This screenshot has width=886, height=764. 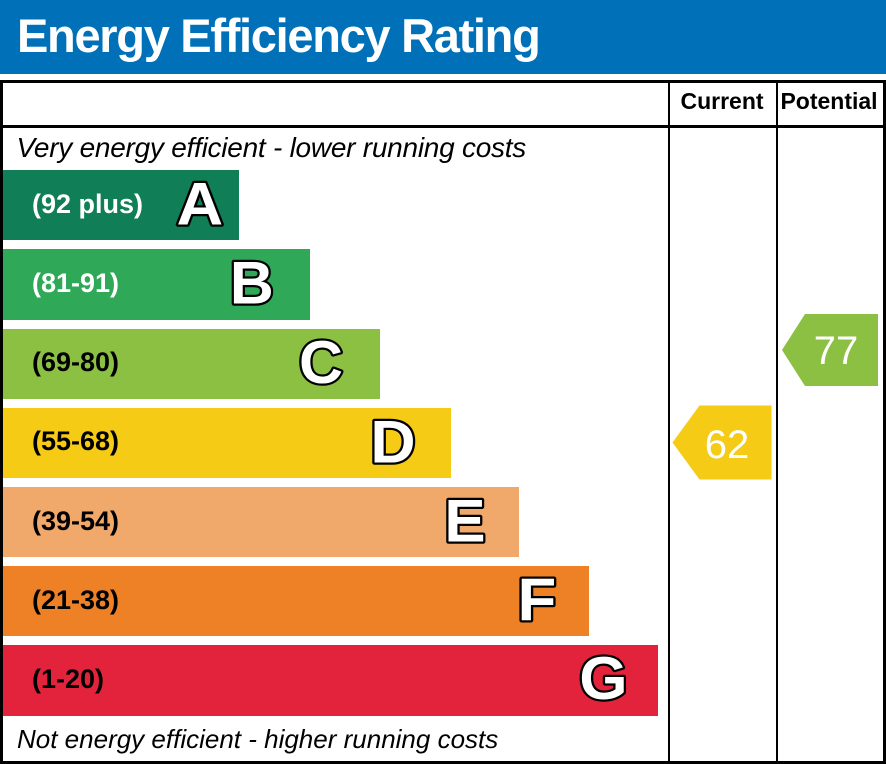 I want to click on svg-text: A, so click(x=199, y=205).